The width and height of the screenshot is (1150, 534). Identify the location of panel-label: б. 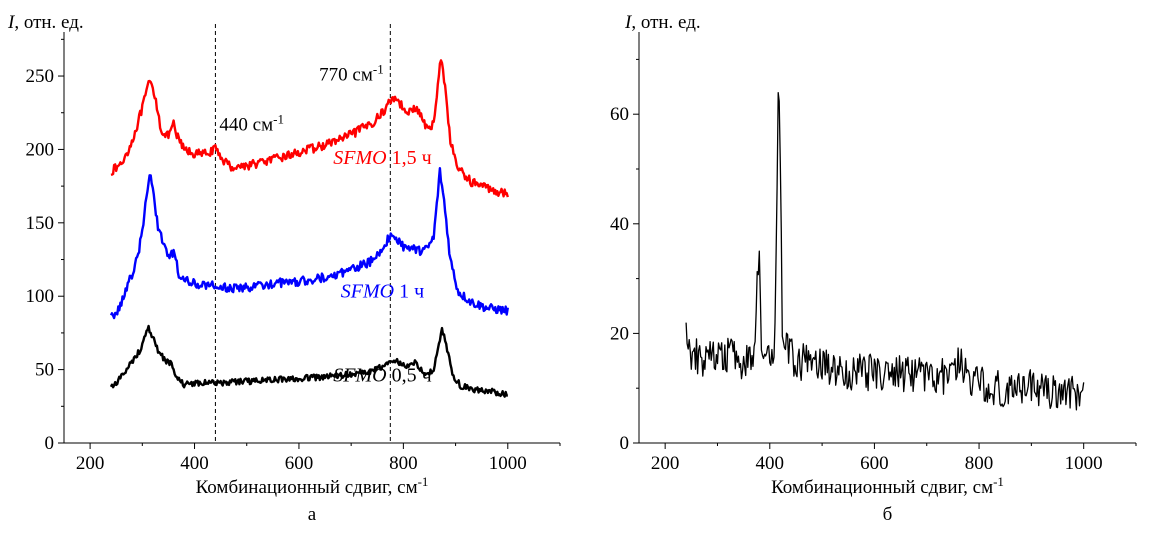
(888, 514).